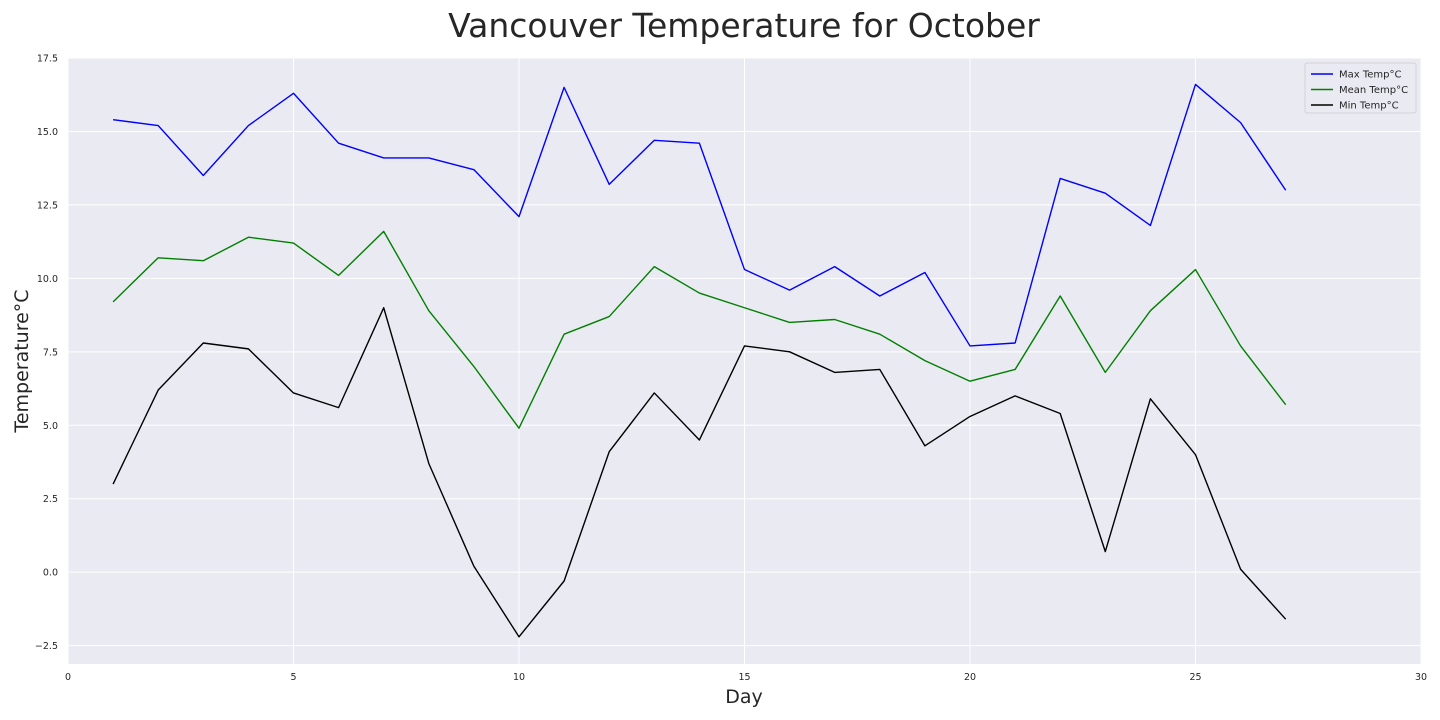 Image resolution: width=1440 pixels, height=720 pixels. I want to click on legend: Max Temp°C Mean Temp°C Min Temp°C, so click(1360, 88).